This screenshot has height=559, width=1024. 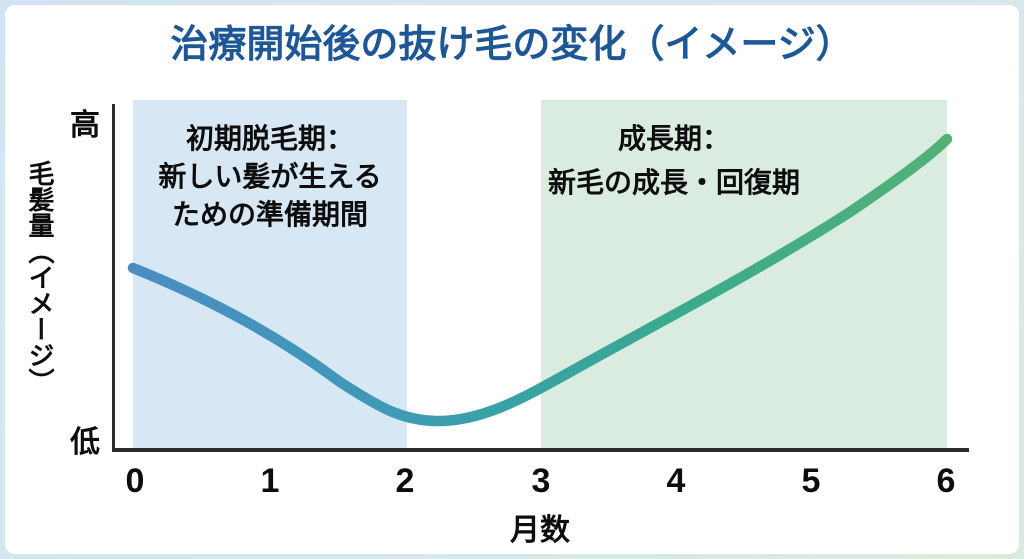 What do you see at coordinates (674, 161) in the screenshot?
I see `growth-phase-annotation: 成長期： 新毛の成長・回復期` at bounding box center [674, 161].